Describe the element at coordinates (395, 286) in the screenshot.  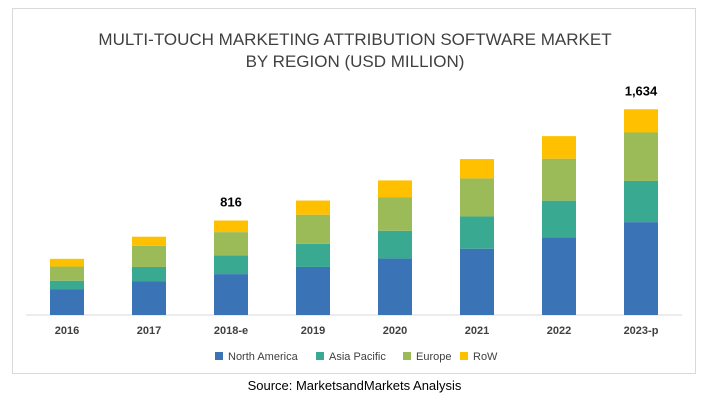
I see `bar-north-america-2020` at that location.